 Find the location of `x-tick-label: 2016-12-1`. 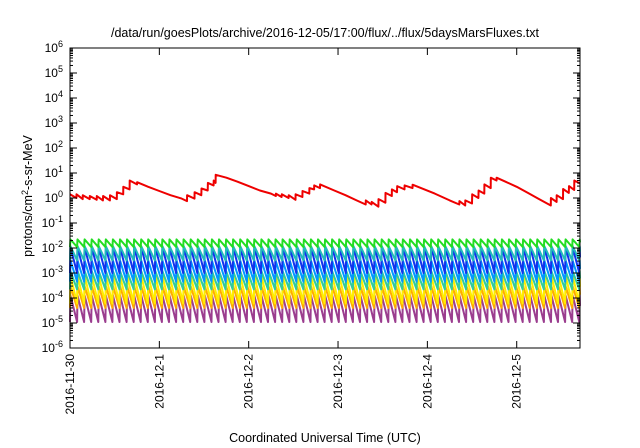

x-tick-label: 2016-12-1 is located at coordinates (159, 381).